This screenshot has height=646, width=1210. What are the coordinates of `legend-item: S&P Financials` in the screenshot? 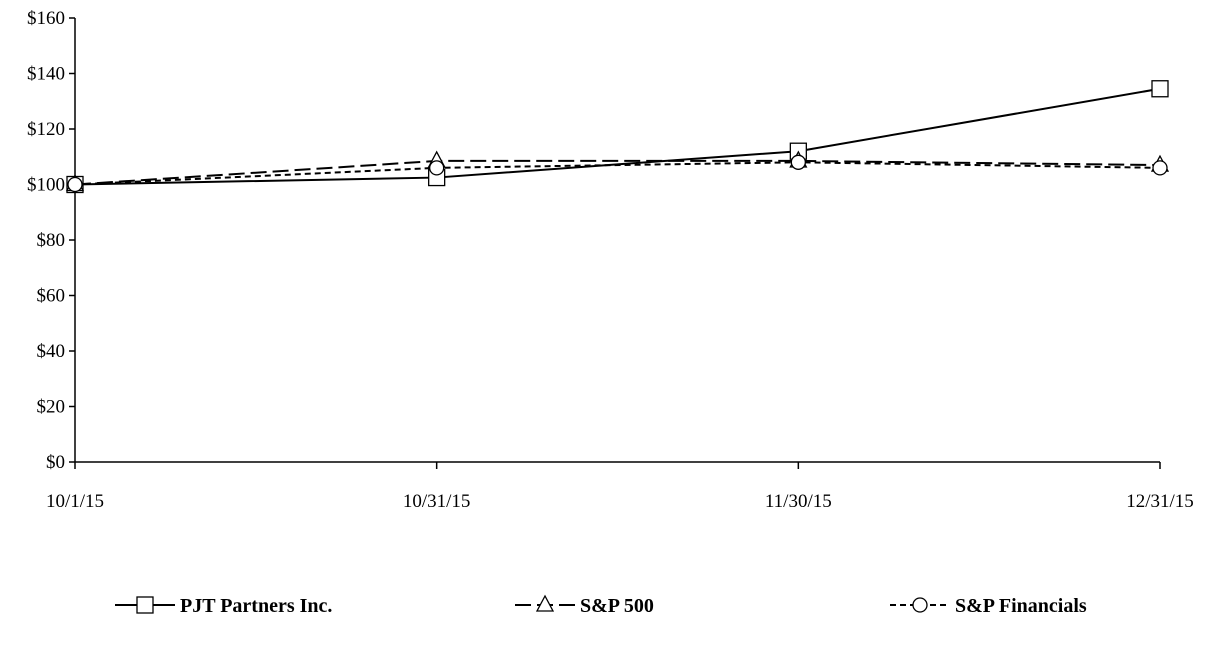 It's located at (988, 606).